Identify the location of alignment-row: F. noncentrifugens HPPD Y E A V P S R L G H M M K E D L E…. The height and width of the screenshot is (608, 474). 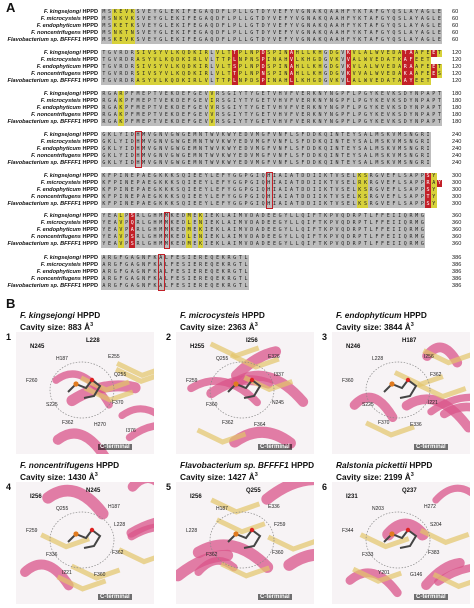
(237, 237).